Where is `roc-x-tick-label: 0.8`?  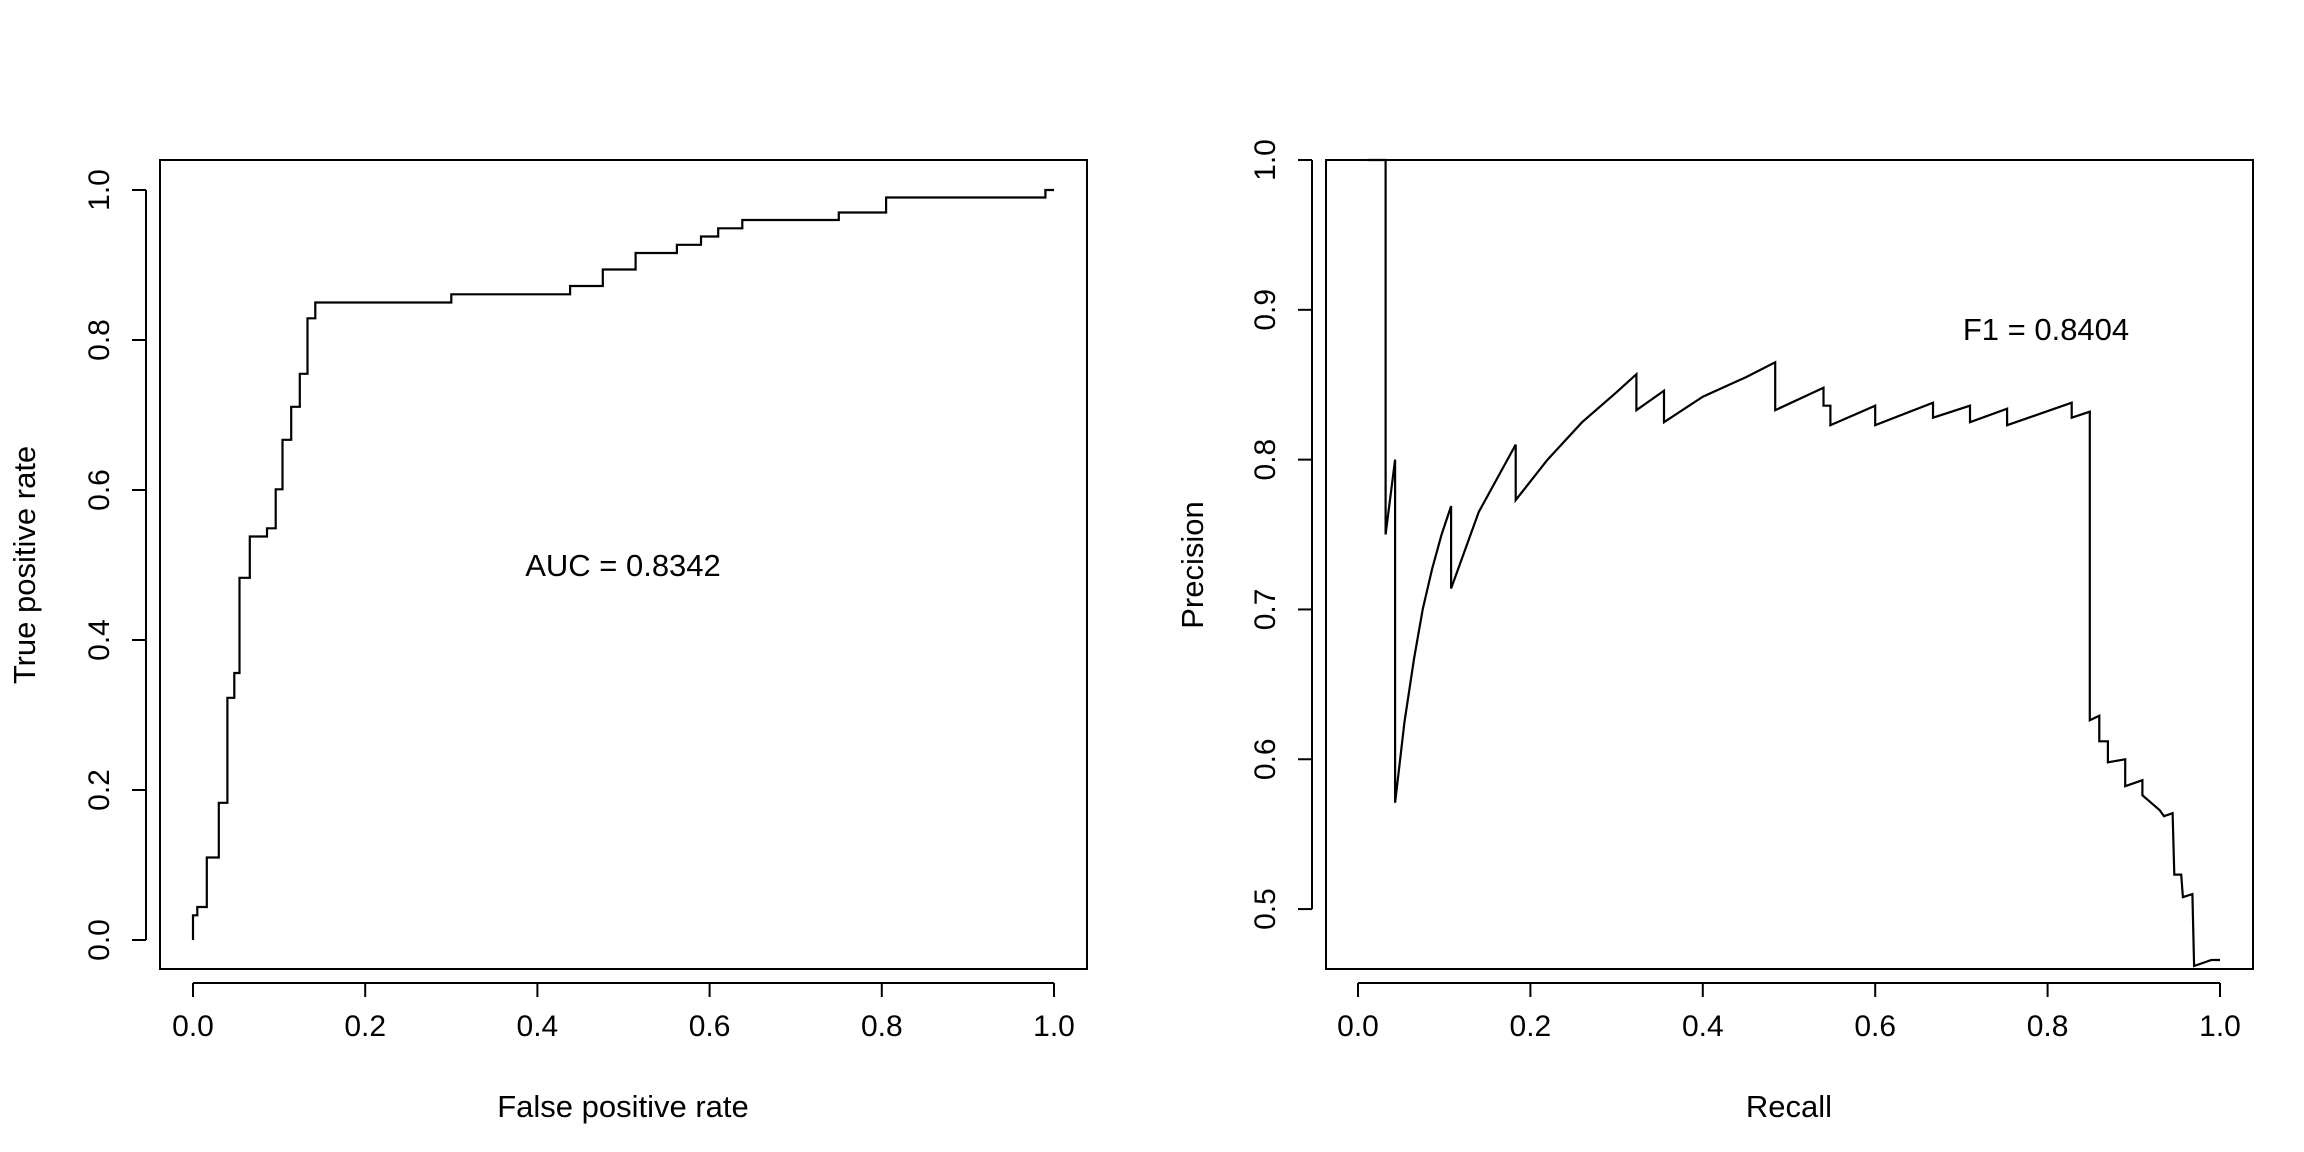
roc-x-tick-label: 0.8 is located at coordinates (882, 1026).